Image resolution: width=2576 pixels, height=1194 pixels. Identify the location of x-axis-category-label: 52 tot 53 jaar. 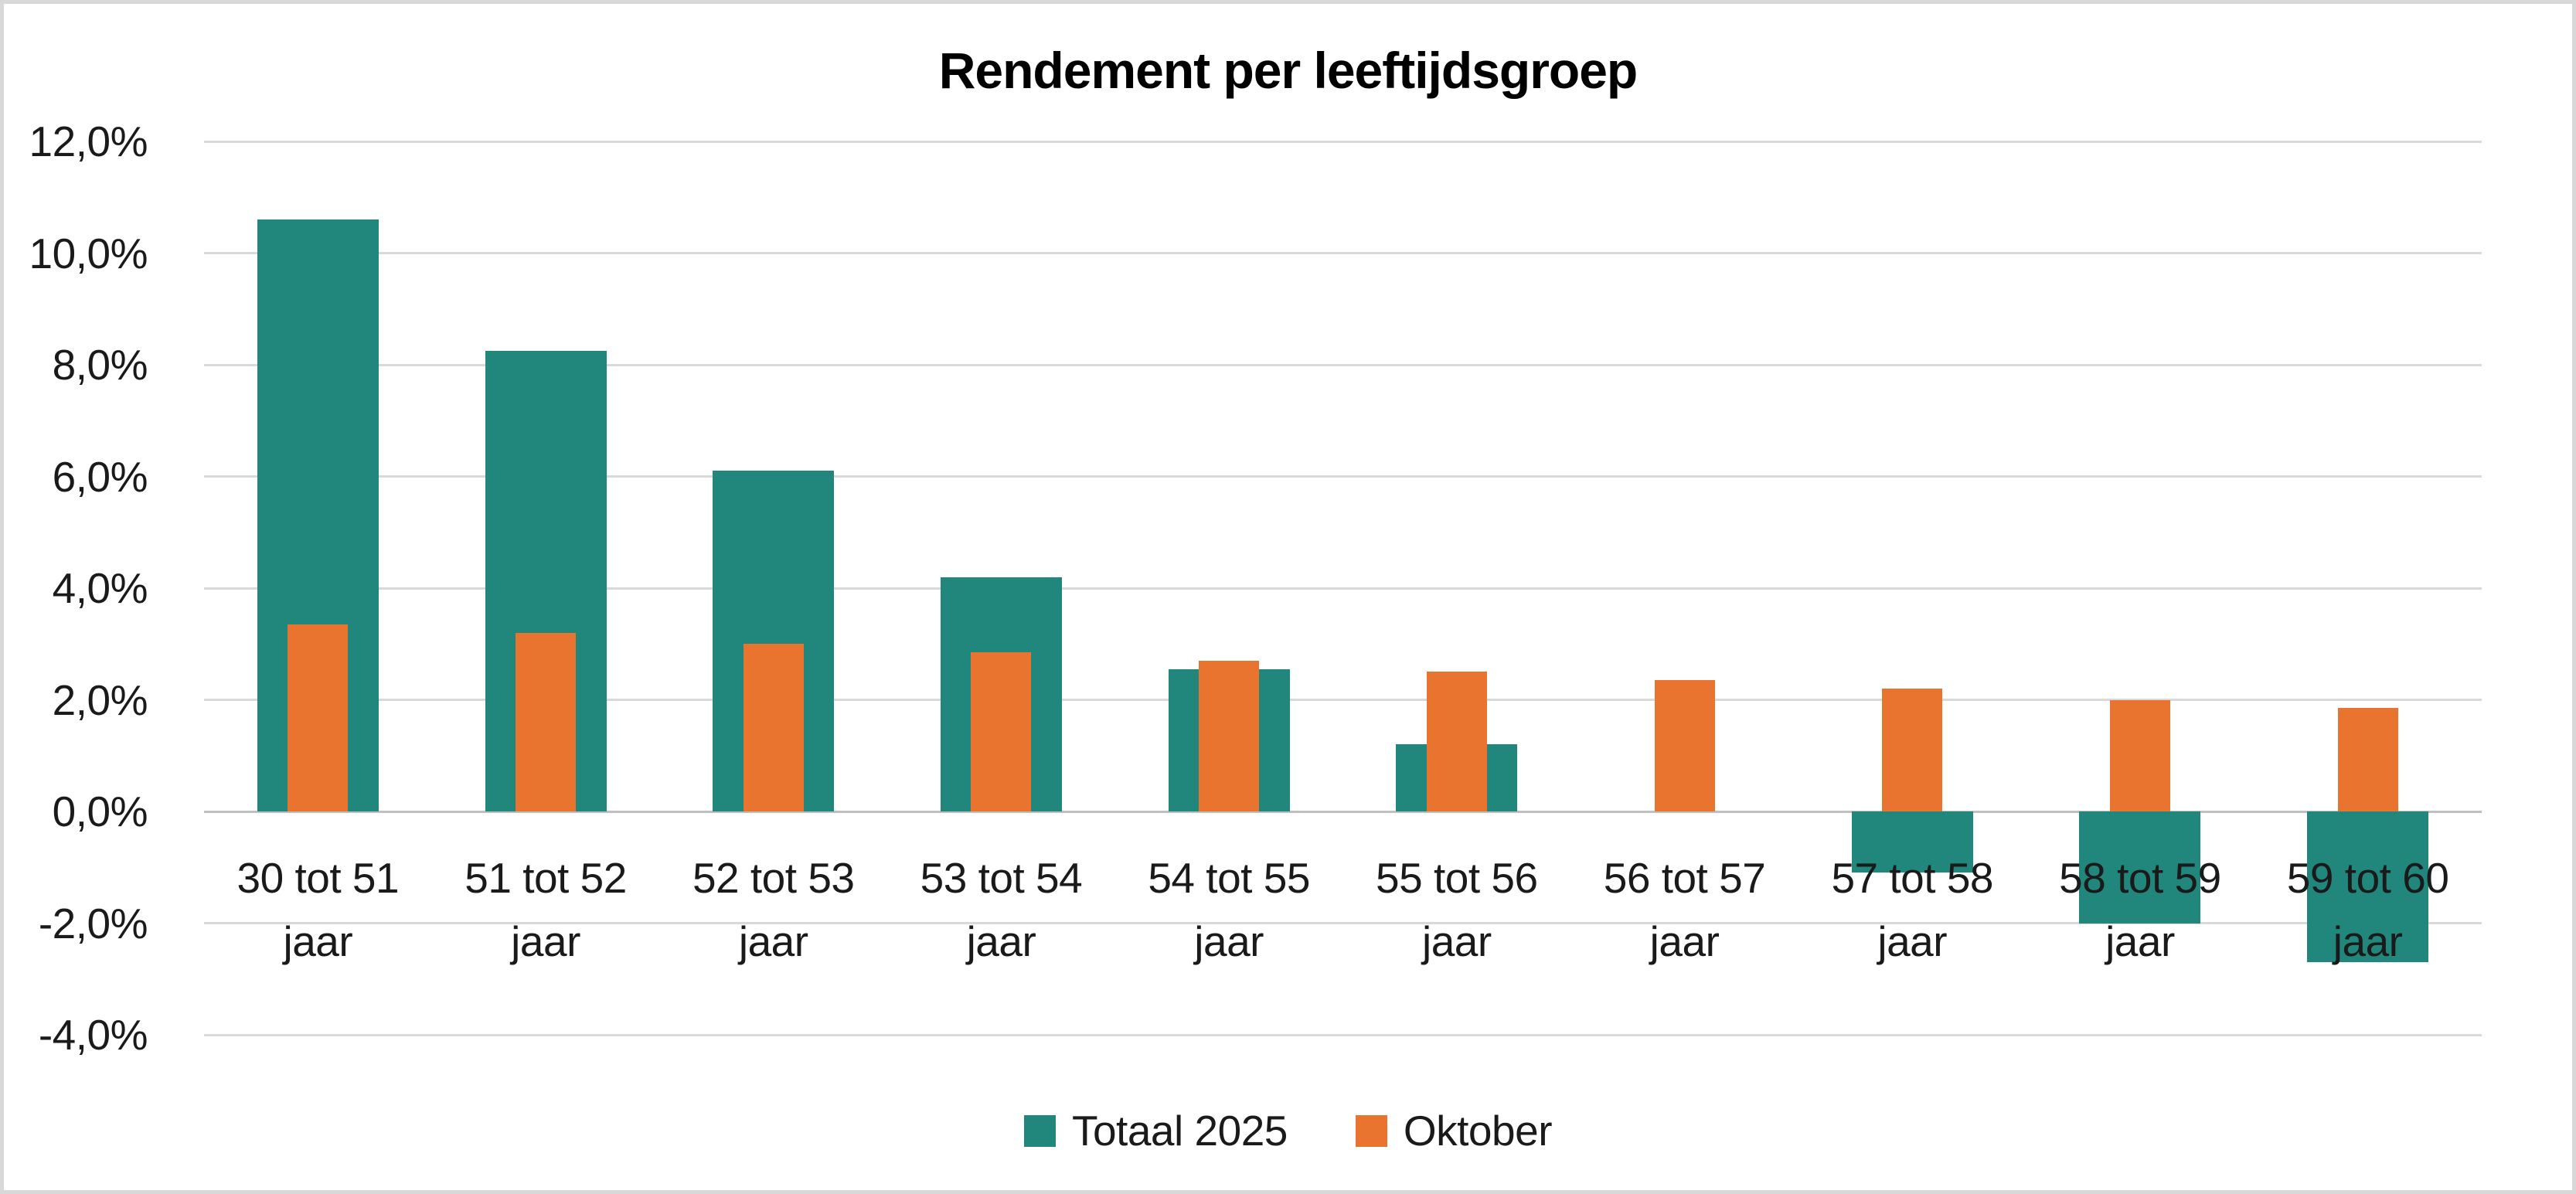
(773, 910).